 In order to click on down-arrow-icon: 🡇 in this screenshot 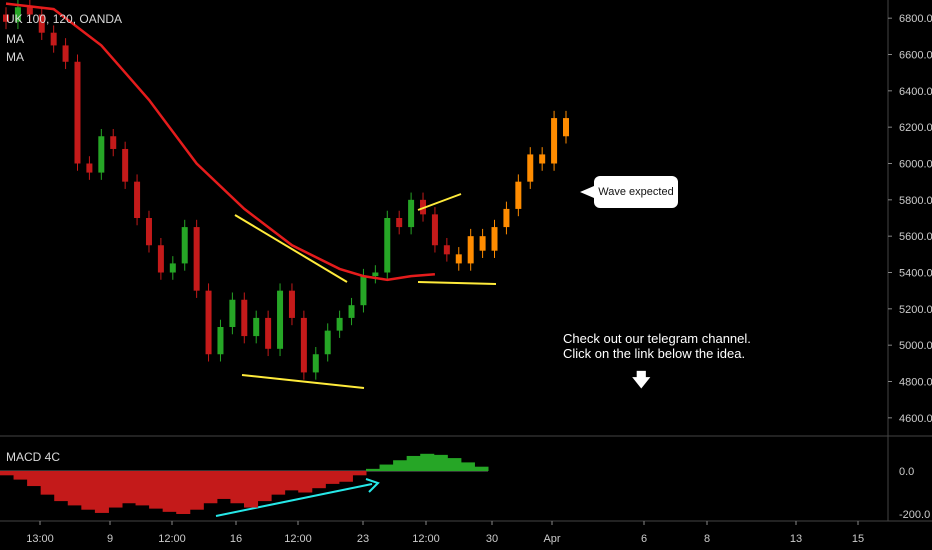, I will do `click(641, 380)`.